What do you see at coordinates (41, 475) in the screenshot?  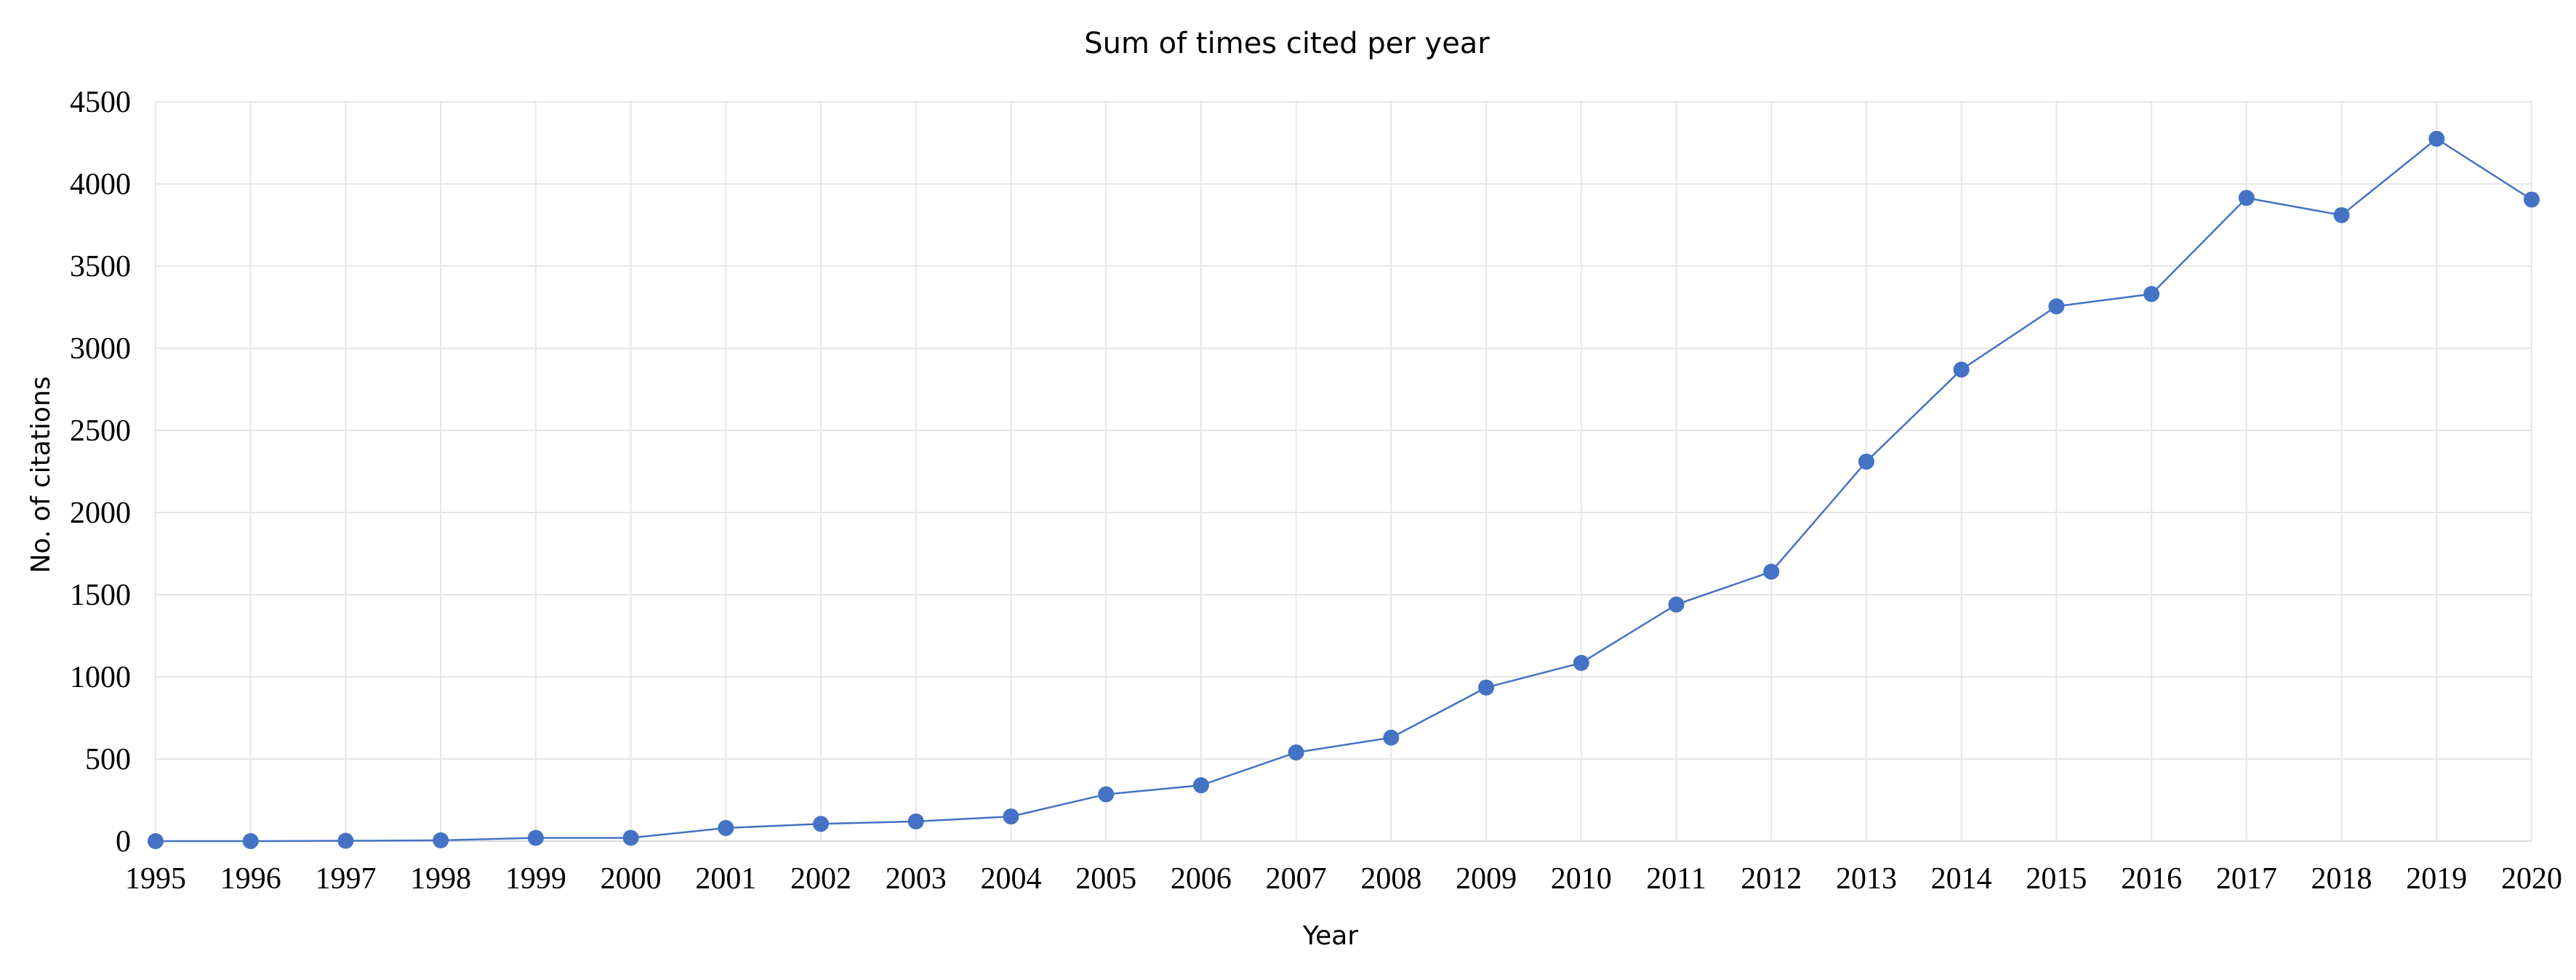 I see `y-axis-label: No. of citations` at bounding box center [41, 475].